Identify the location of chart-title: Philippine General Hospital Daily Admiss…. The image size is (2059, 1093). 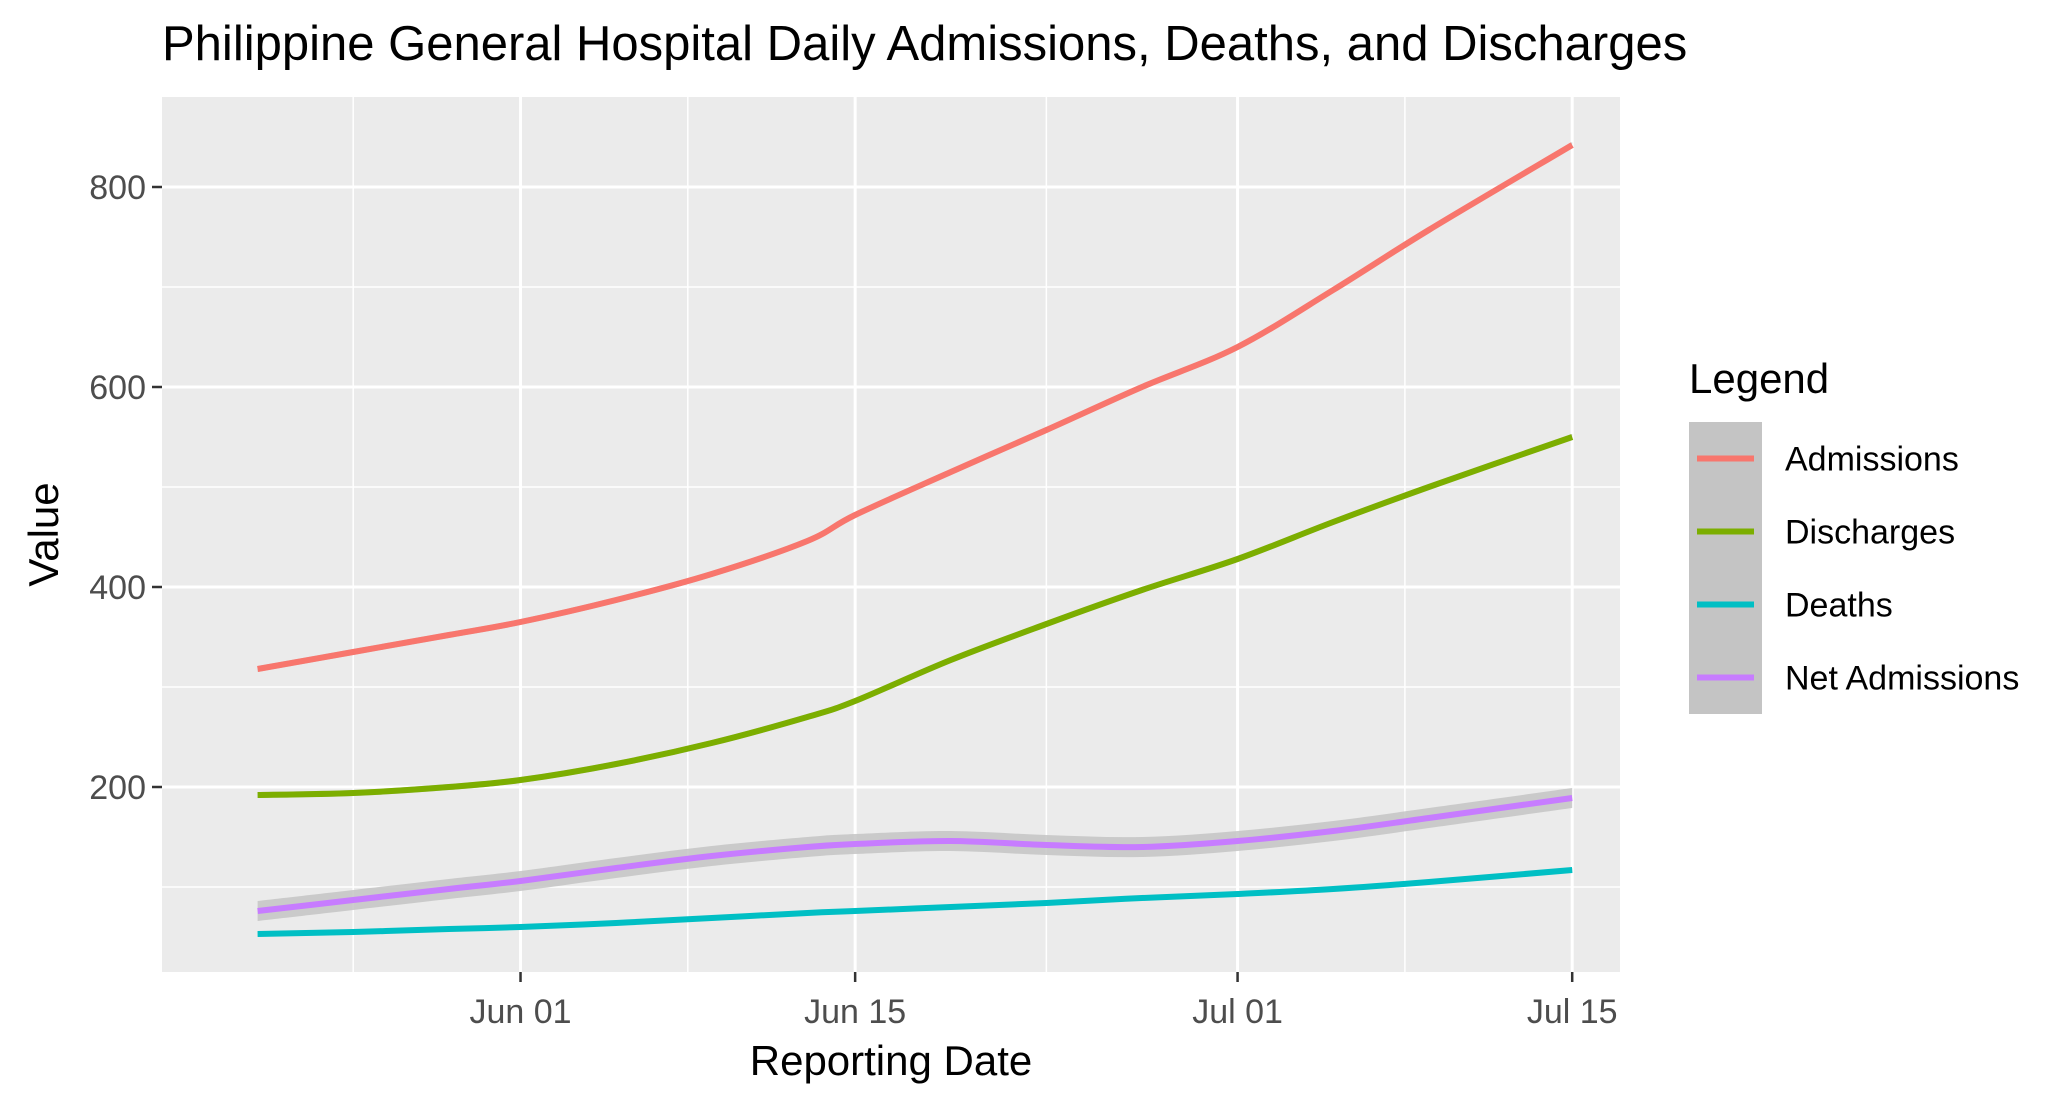
(924, 44).